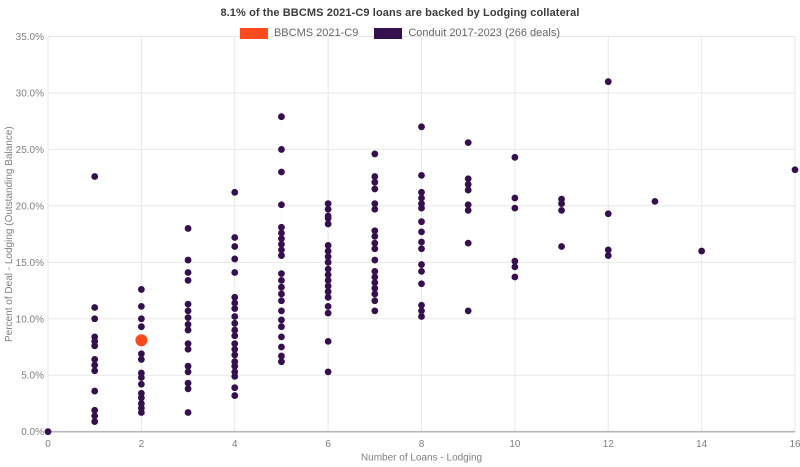  What do you see at coordinates (298, 33) in the screenshot?
I see `legend-item-bbcms: BBCMS 2021-C9` at bounding box center [298, 33].